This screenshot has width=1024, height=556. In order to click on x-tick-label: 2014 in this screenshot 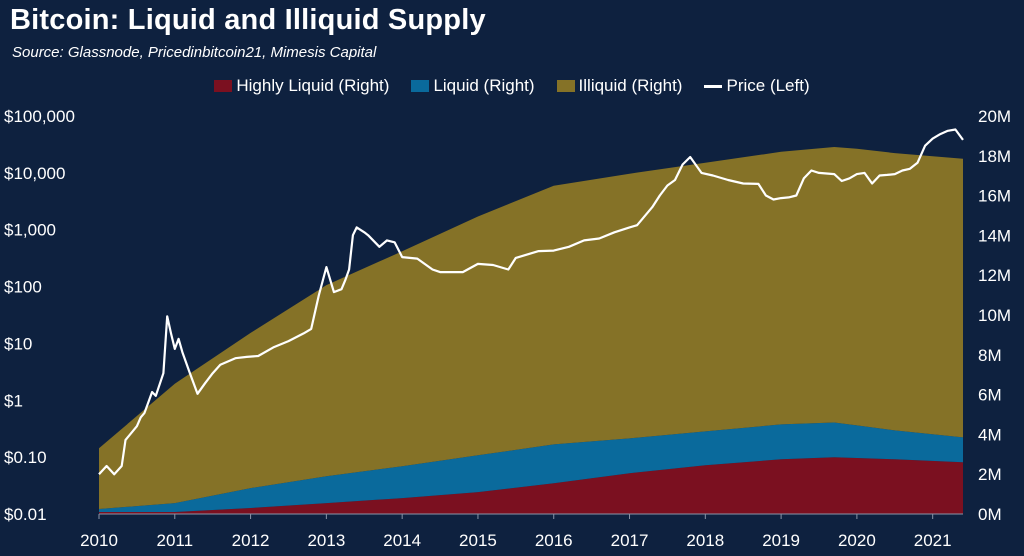, I will do `click(402, 540)`.